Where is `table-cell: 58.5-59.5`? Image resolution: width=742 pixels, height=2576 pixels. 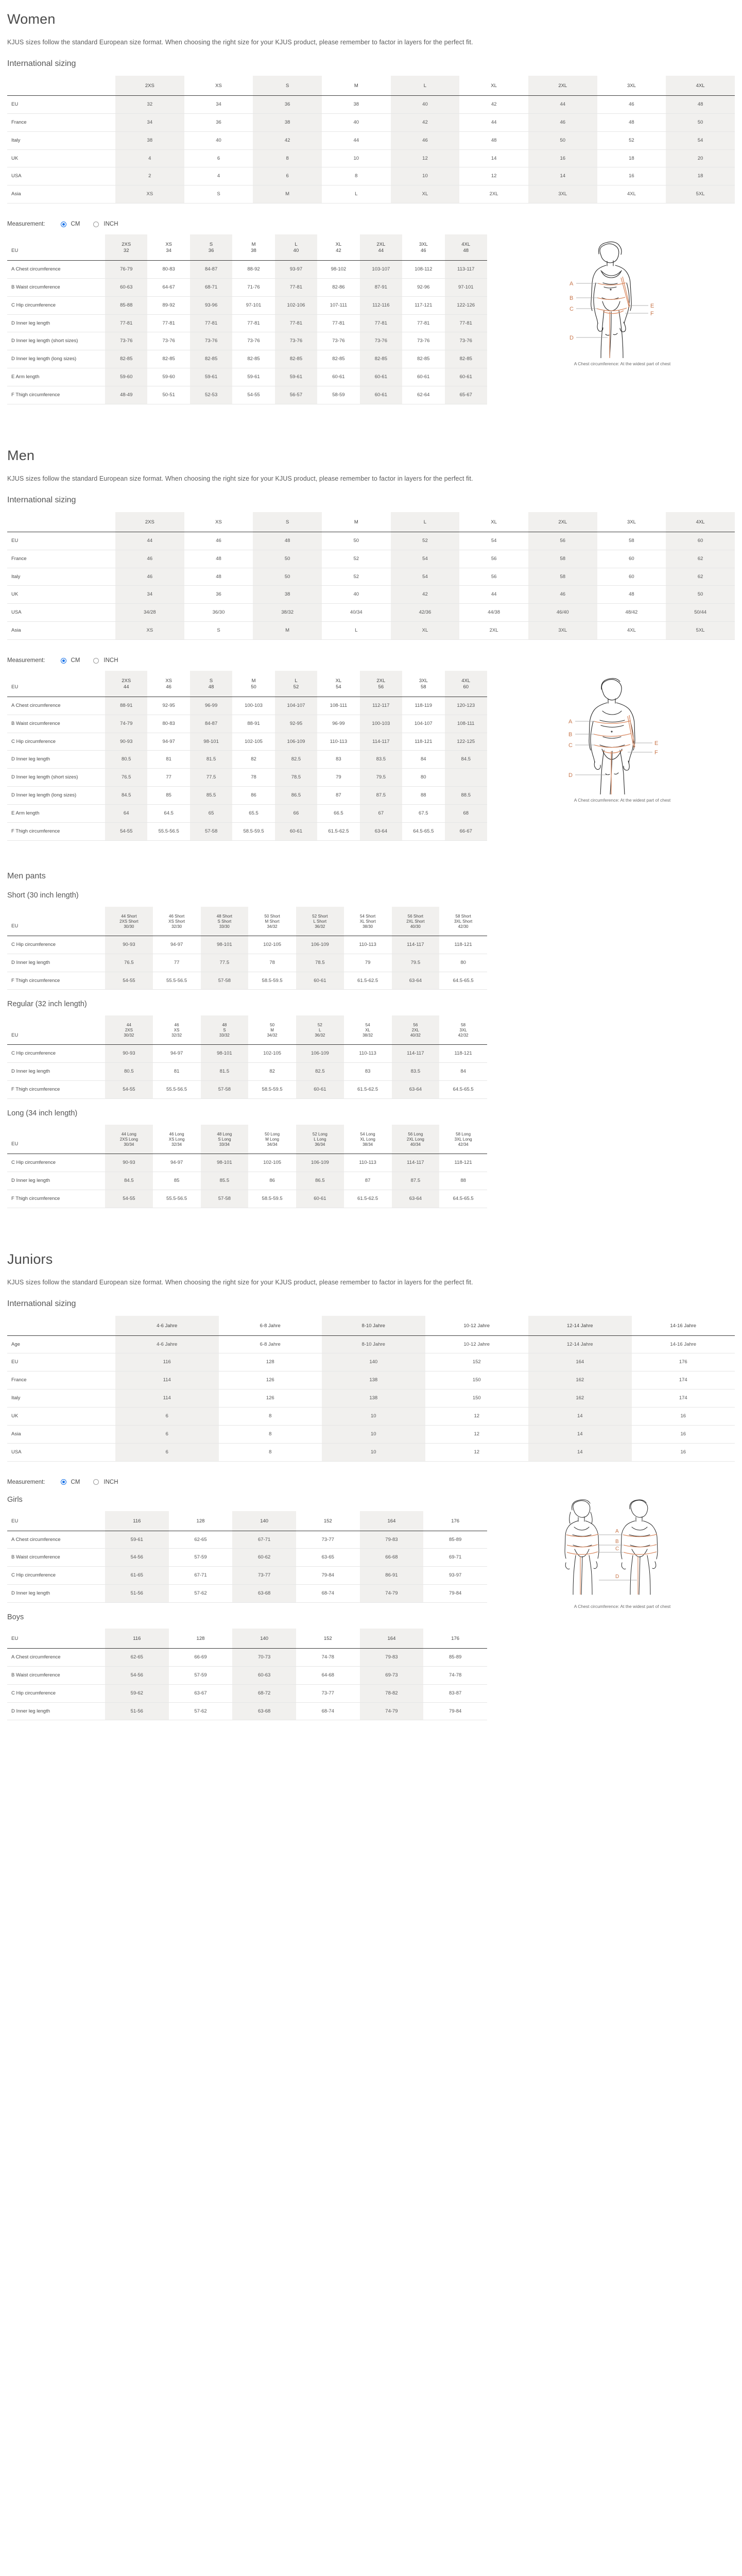
table-cell: 58.5-59.5 is located at coordinates (253, 831).